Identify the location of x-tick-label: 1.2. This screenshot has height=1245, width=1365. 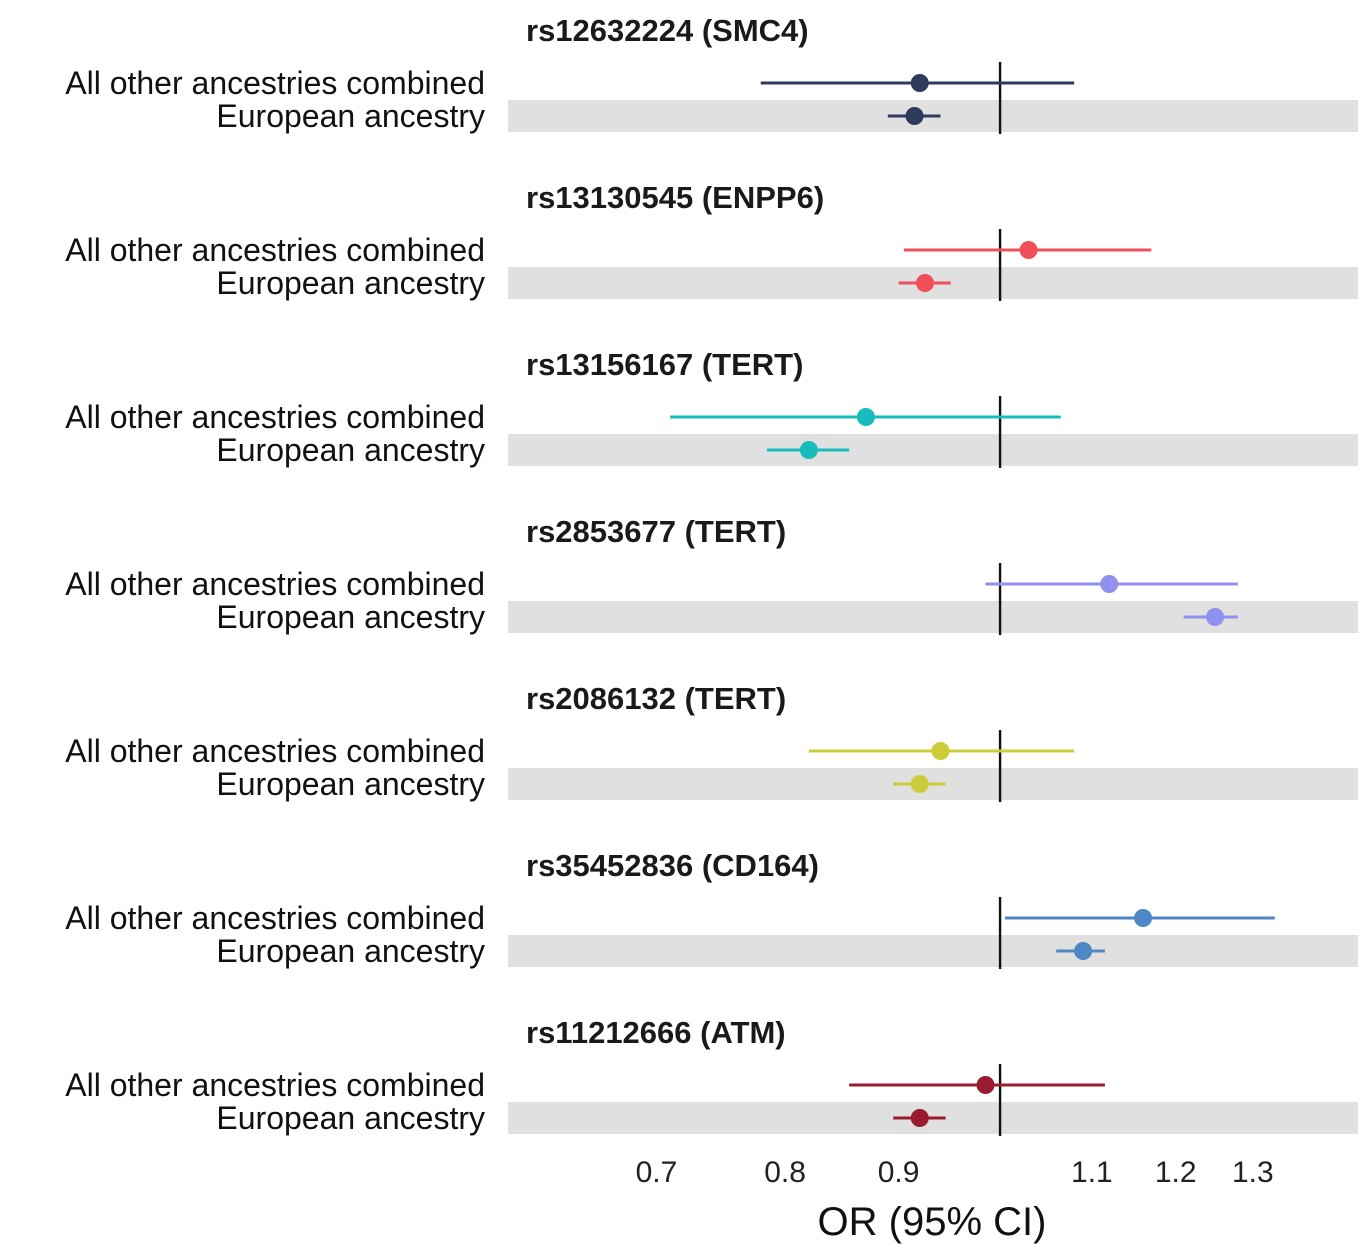
(1176, 1172).